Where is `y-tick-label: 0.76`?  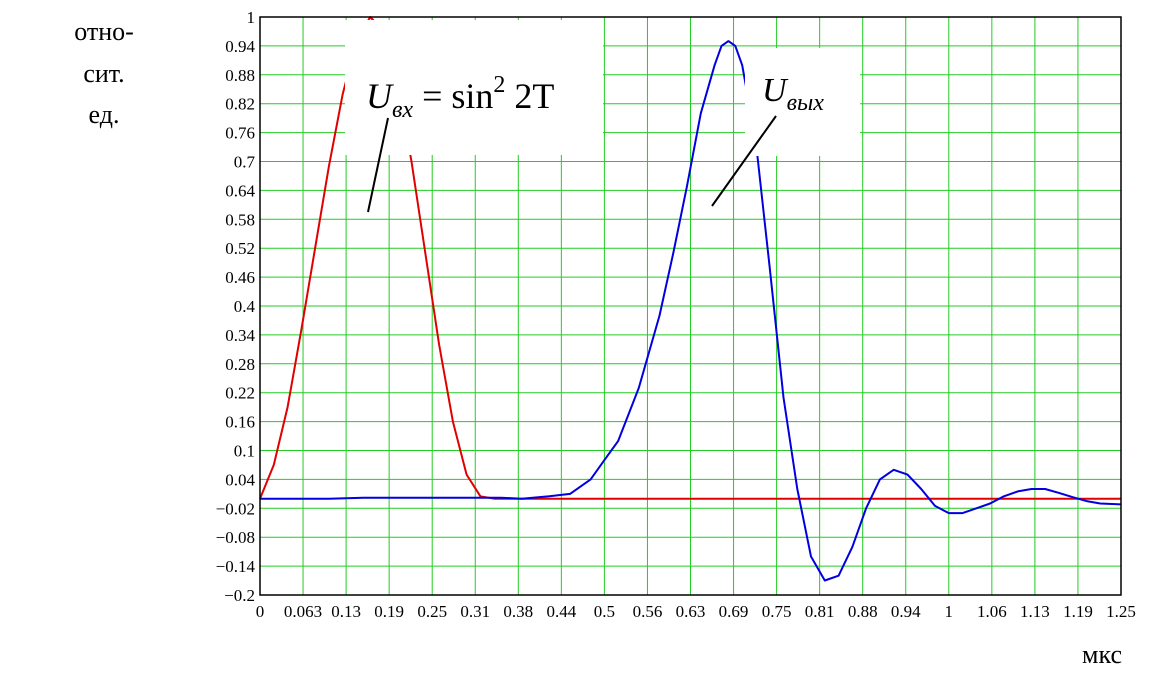 y-tick-label: 0.76 is located at coordinates (240, 133).